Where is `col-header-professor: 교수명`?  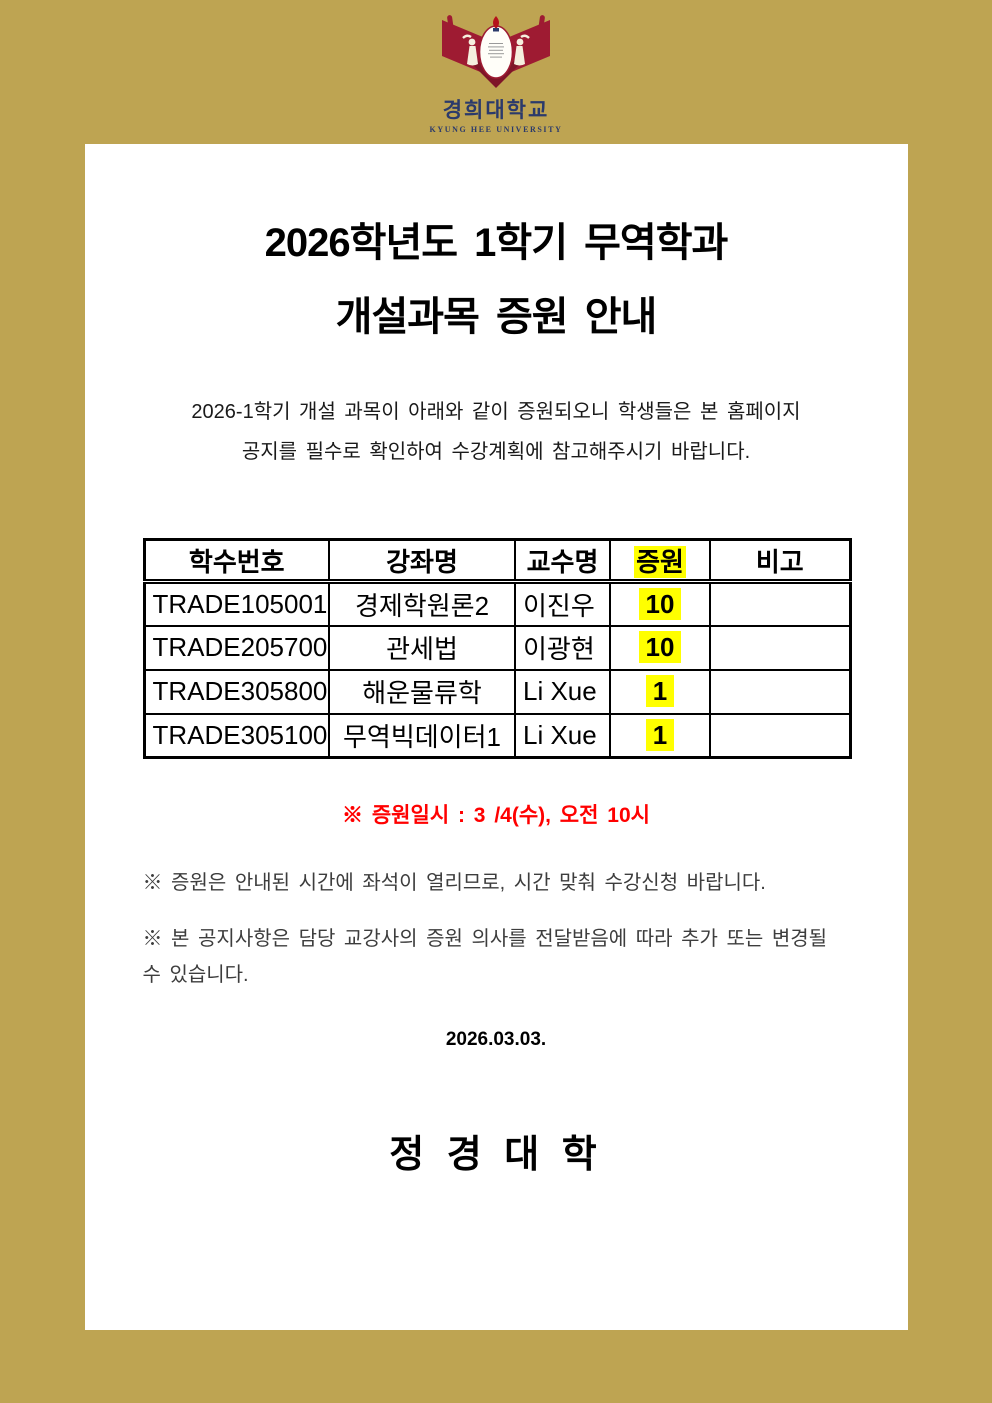 col-header-professor: 교수명 is located at coordinates (562, 561).